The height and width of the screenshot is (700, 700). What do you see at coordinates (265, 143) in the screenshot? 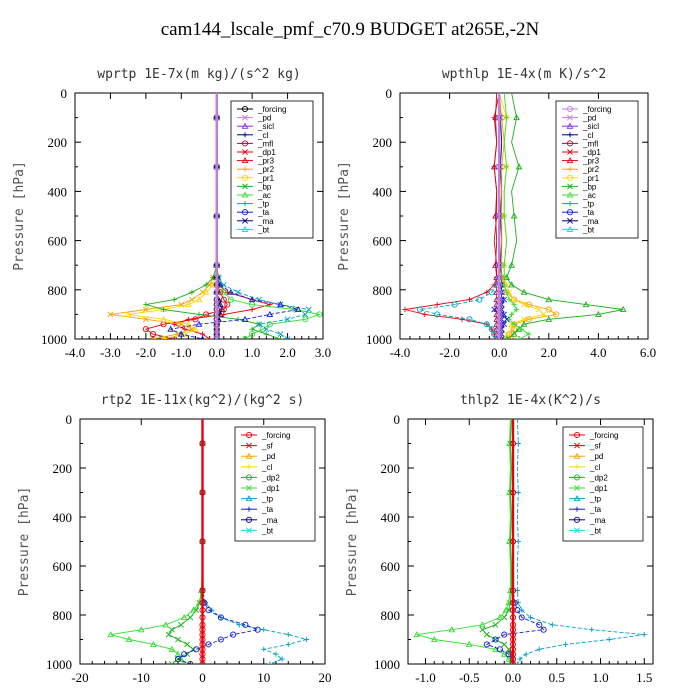
I see `legend-entry: _mfl` at bounding box center [265, 143].